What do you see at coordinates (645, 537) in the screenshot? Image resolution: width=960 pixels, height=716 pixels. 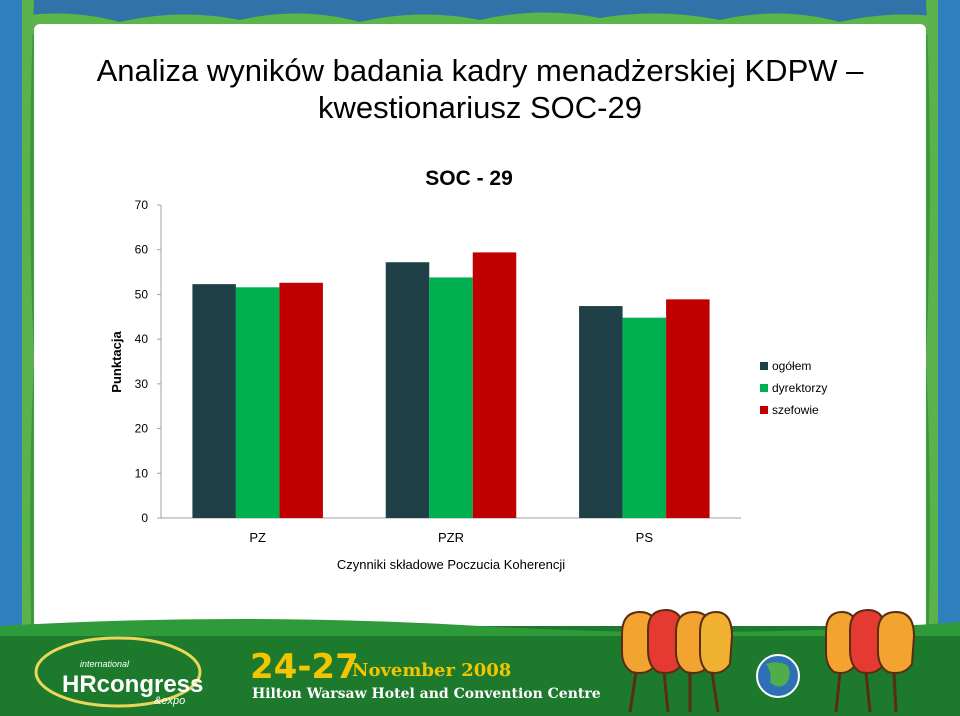 I see `x-tick-label: PS` at bounding box center [645, 537].